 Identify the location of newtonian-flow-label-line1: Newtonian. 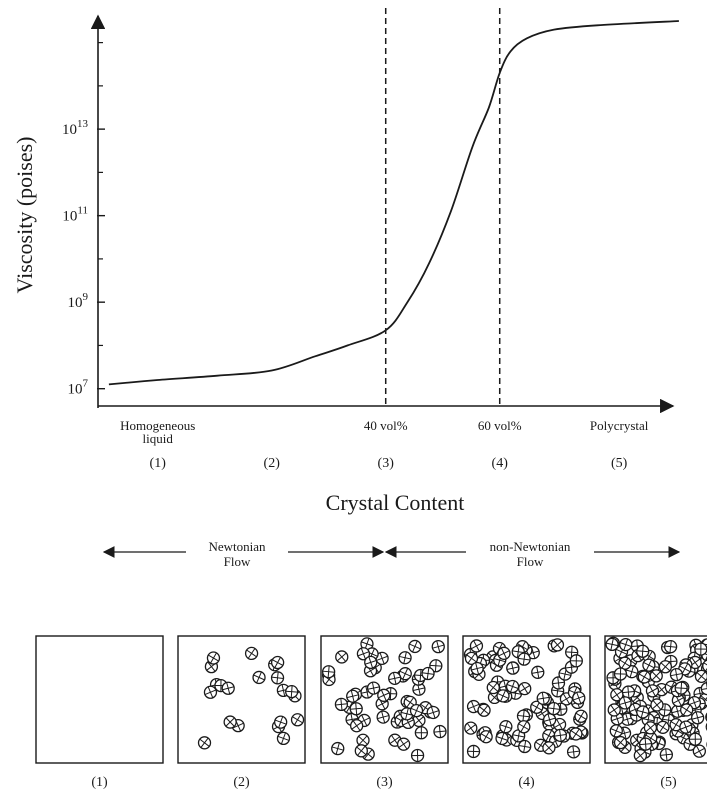
(237, 546).